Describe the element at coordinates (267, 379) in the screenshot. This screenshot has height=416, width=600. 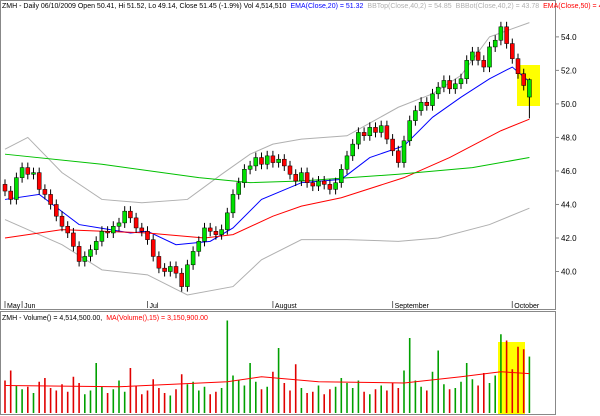
I see `volume-ma-line` at that location.